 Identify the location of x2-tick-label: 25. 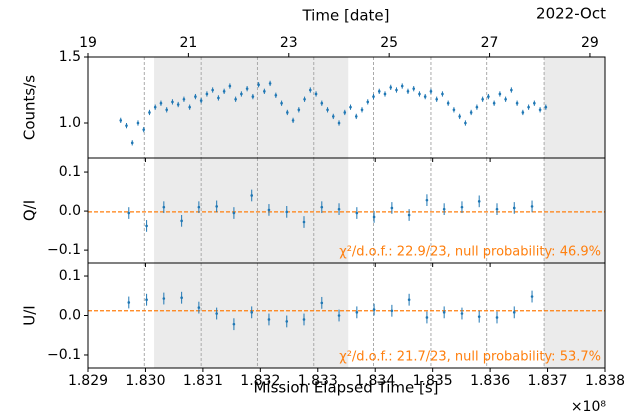
(389, 43).